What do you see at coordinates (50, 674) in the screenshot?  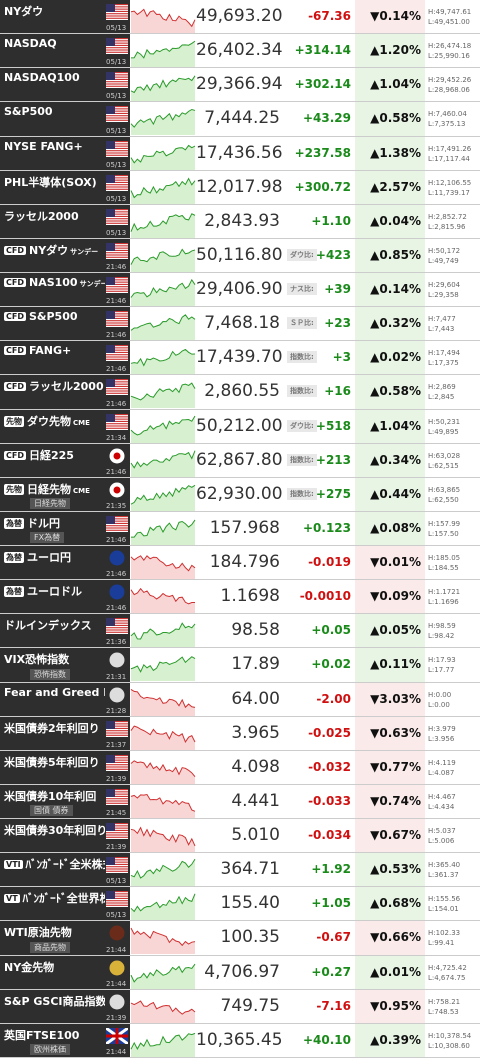 I see `sub-link: 恐怖指数` at bounding box center [50, 674].